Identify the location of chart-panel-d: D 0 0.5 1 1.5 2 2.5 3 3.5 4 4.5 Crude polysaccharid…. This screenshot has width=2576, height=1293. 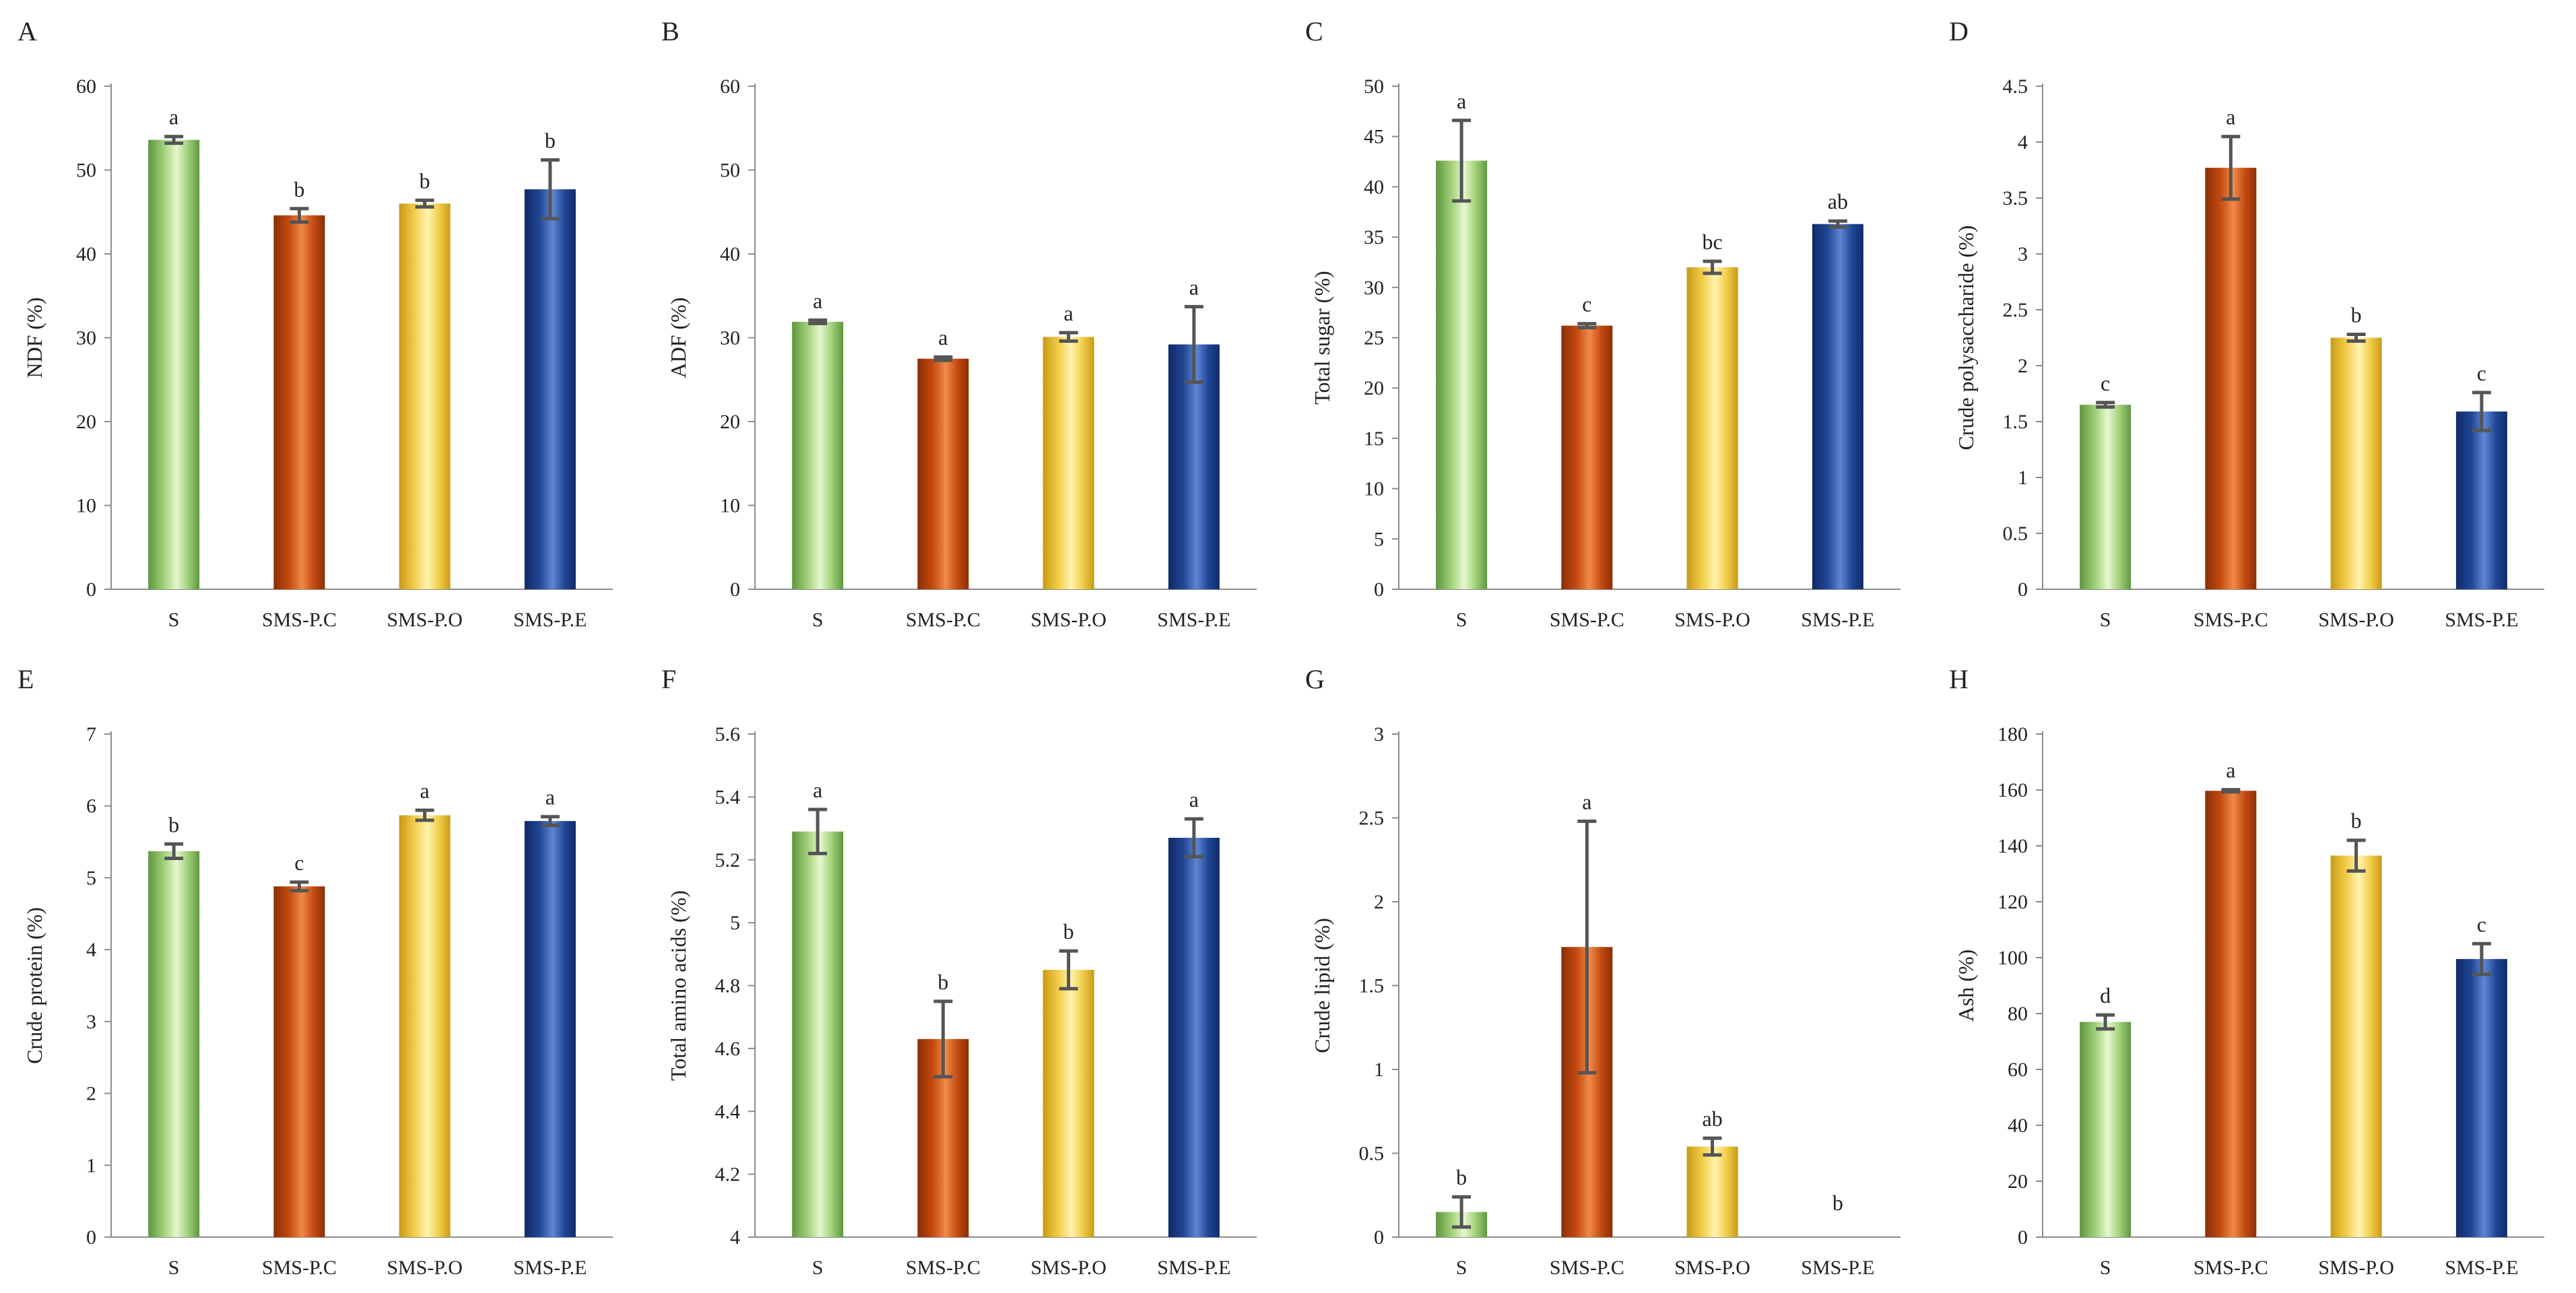
(2246, 323).